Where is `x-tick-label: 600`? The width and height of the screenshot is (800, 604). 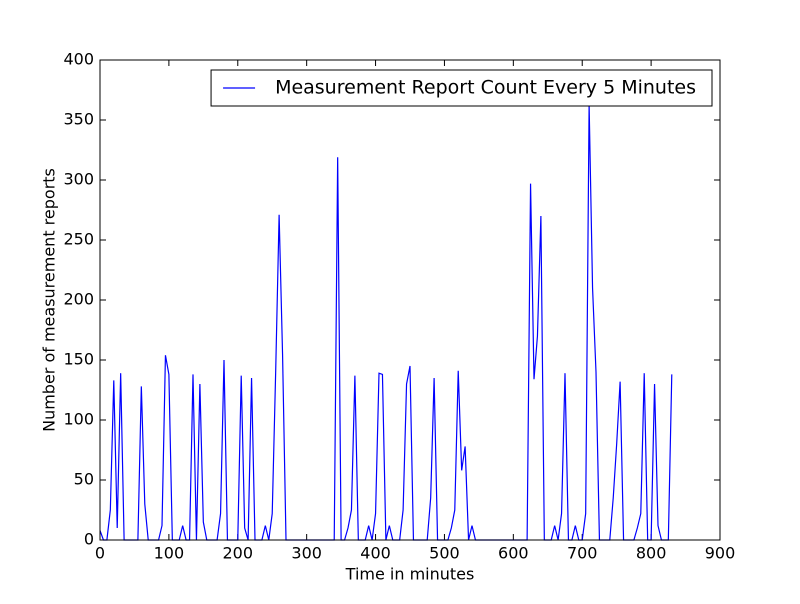
x-tick-label: 600 is located at coordinates (513, 553).